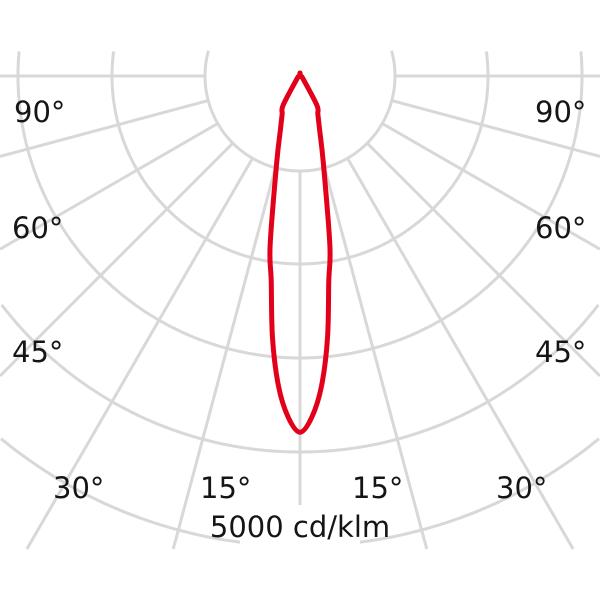 The image size is (600, 600). What do you see at coordinates (225, 488) in the screenshot?
I see `angle-label-left-15: 15°` at bounding box center [225, 488].